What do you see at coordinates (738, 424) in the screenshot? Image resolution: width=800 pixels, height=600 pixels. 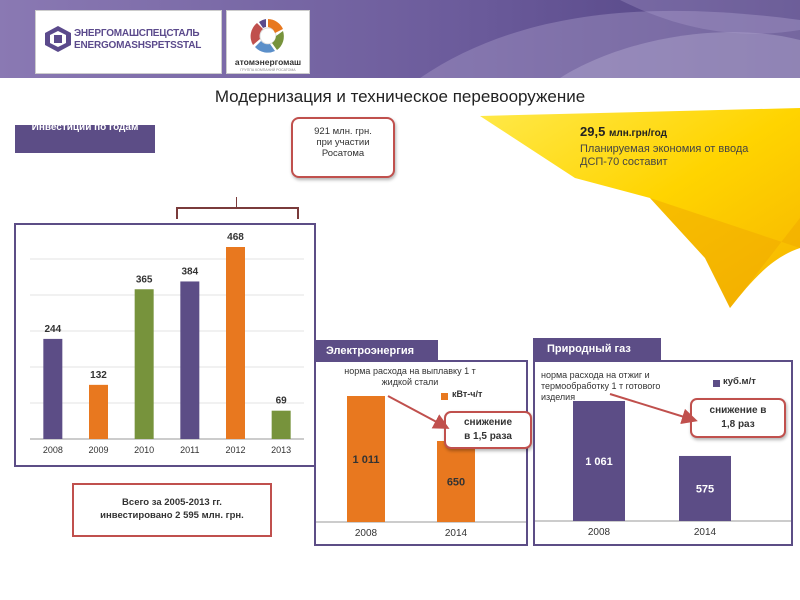 I see `gas-callout-line2: 1,8 раз` at bounding box center [738, 424].